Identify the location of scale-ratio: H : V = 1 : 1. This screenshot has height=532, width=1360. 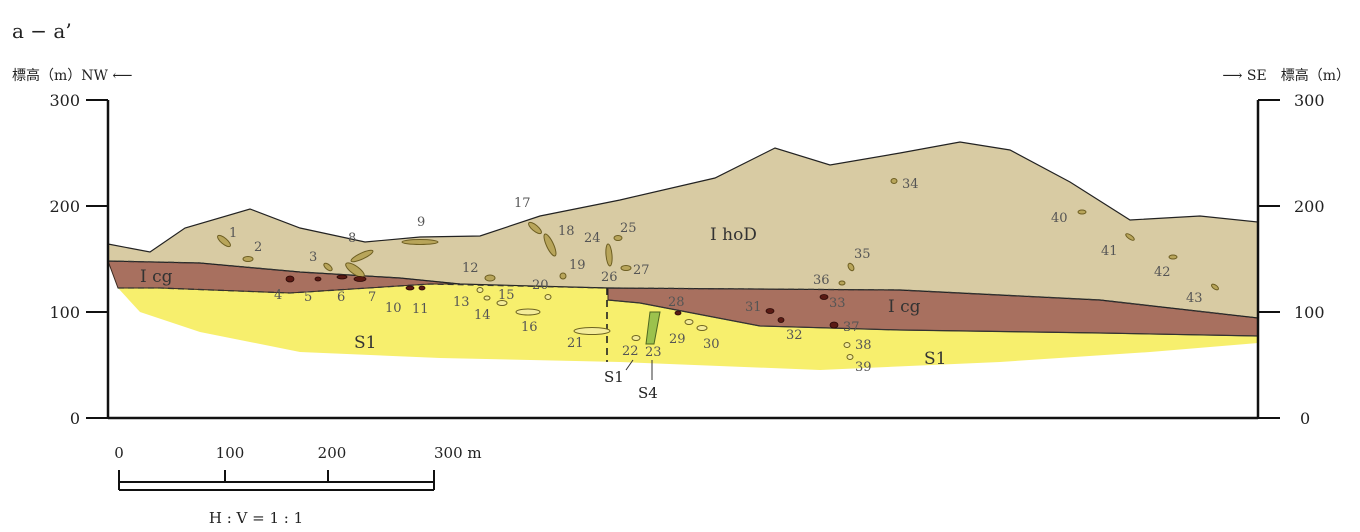
(256, 518).